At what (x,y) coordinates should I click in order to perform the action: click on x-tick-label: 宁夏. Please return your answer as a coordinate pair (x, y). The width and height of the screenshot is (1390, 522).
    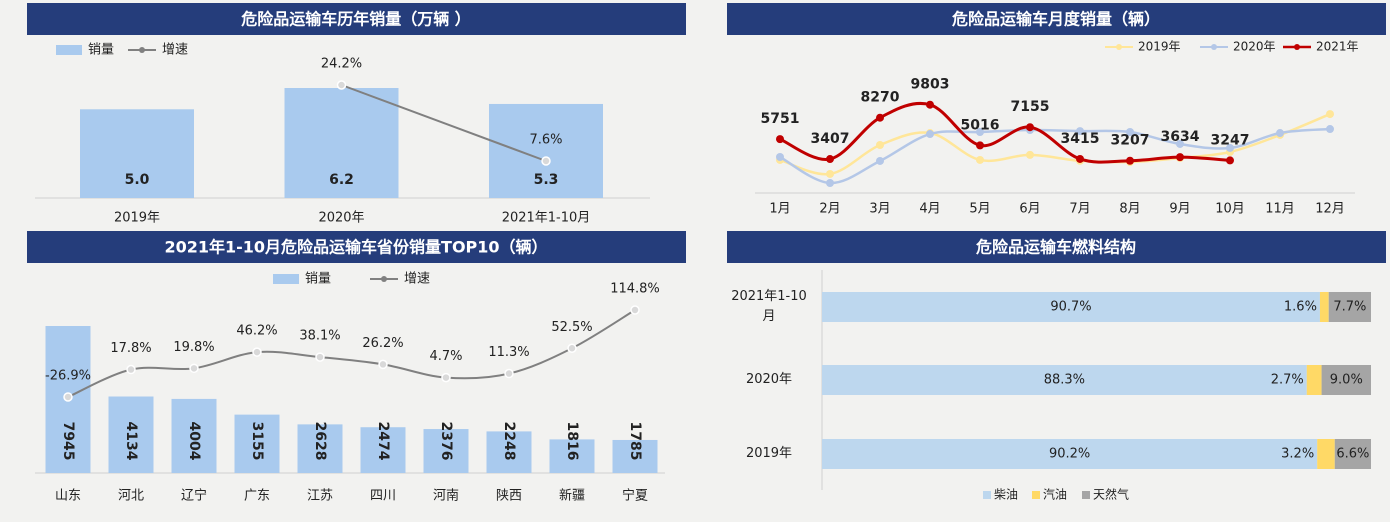
    Looking at the image, I should click on (635, 496).